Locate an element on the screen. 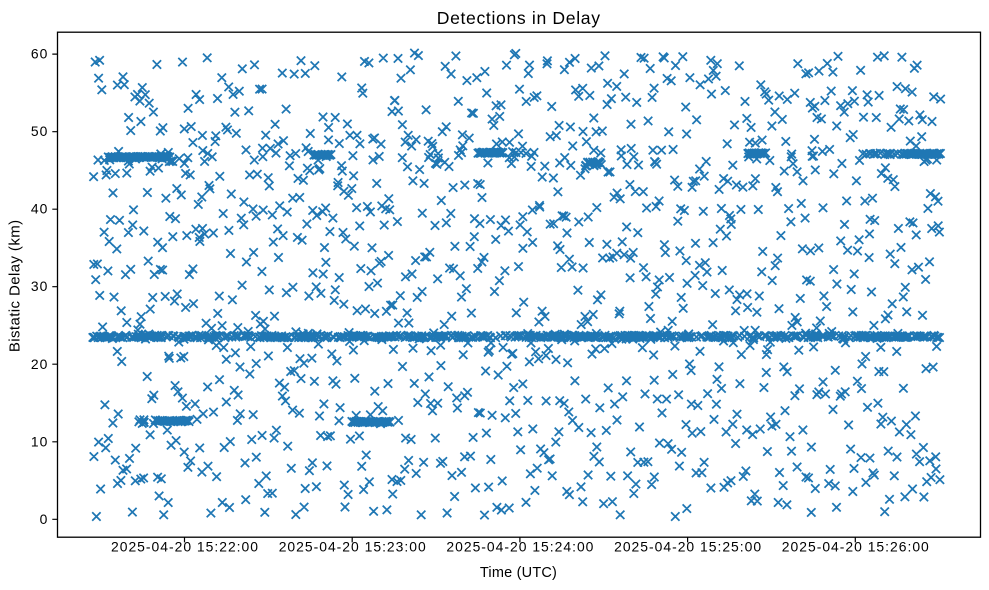 Image resolution: width=989 pixels, height=590 pixels. svg-text: 2025-04-20 15:23:00 is located at coordinates (353, 546).